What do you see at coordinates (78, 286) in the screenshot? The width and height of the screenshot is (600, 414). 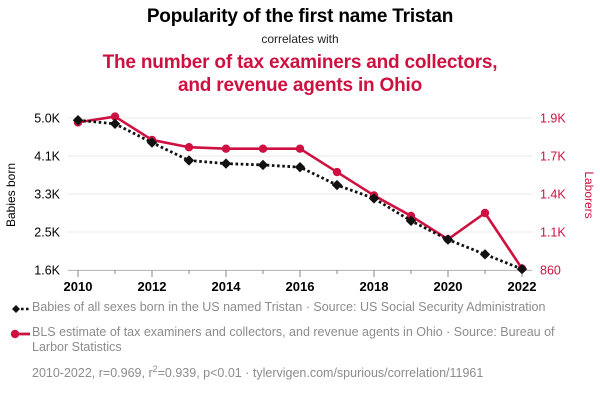 I see `svg-text: 2010` at bounding box center [78, 286].